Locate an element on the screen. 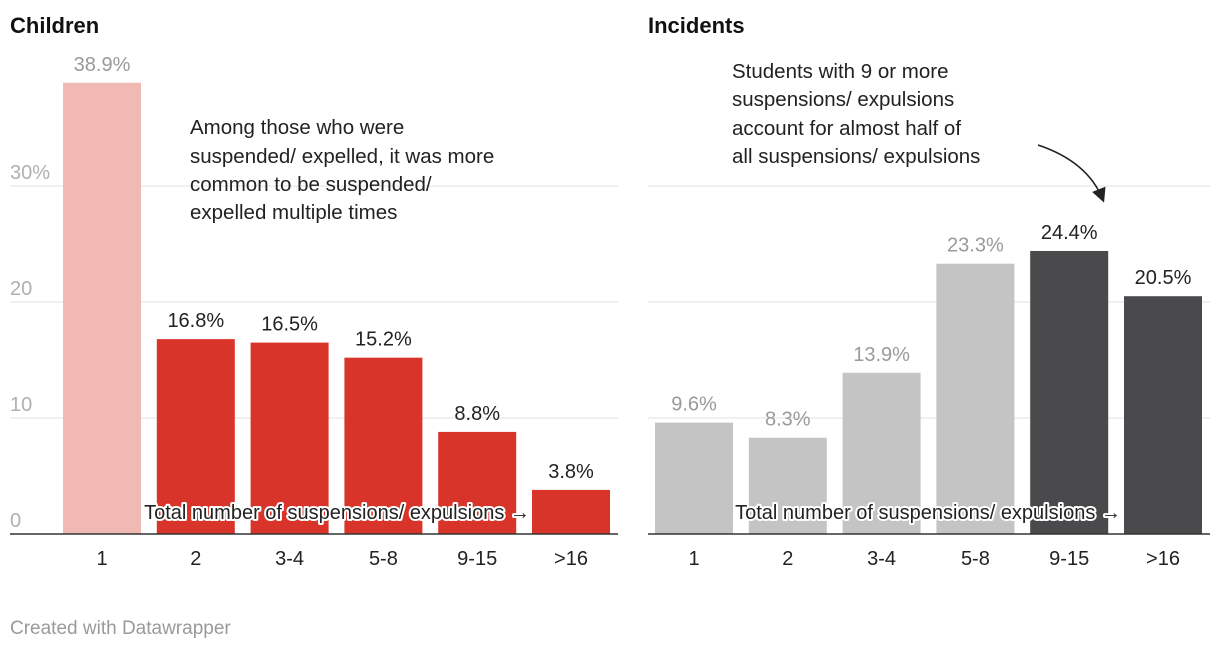 Image resolution: width=1220 pixels, height=650 pixels. children-category-label: 3-4 is located at coordinates (289, 559).